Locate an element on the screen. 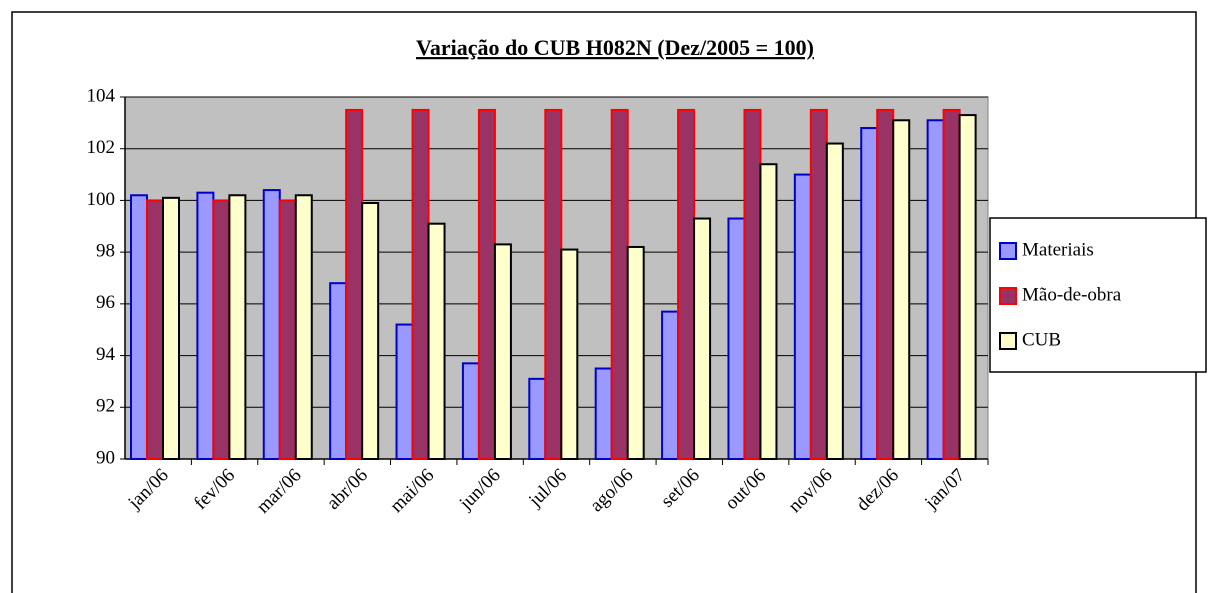 The width and height of the screenshot is (1208, 593). x-tick-label: jul/06 is located at coordinates (547, 488).